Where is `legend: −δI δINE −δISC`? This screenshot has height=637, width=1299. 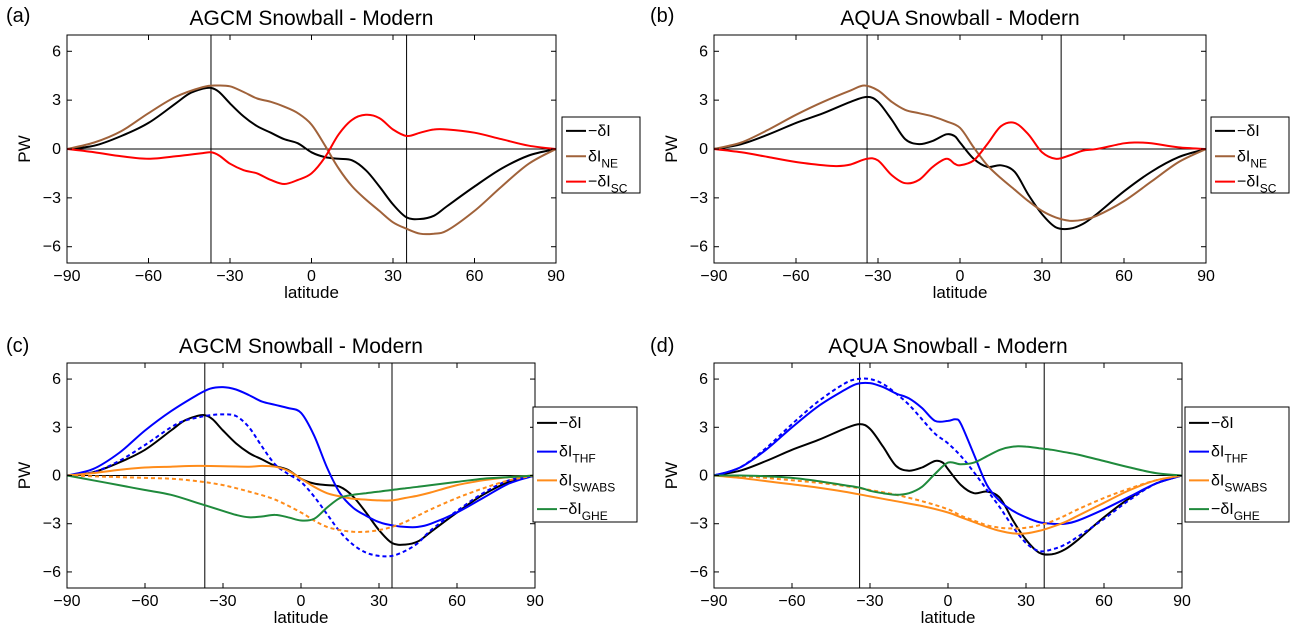
legend: −δI δINE −δISC is located at coordinates (601, 156).